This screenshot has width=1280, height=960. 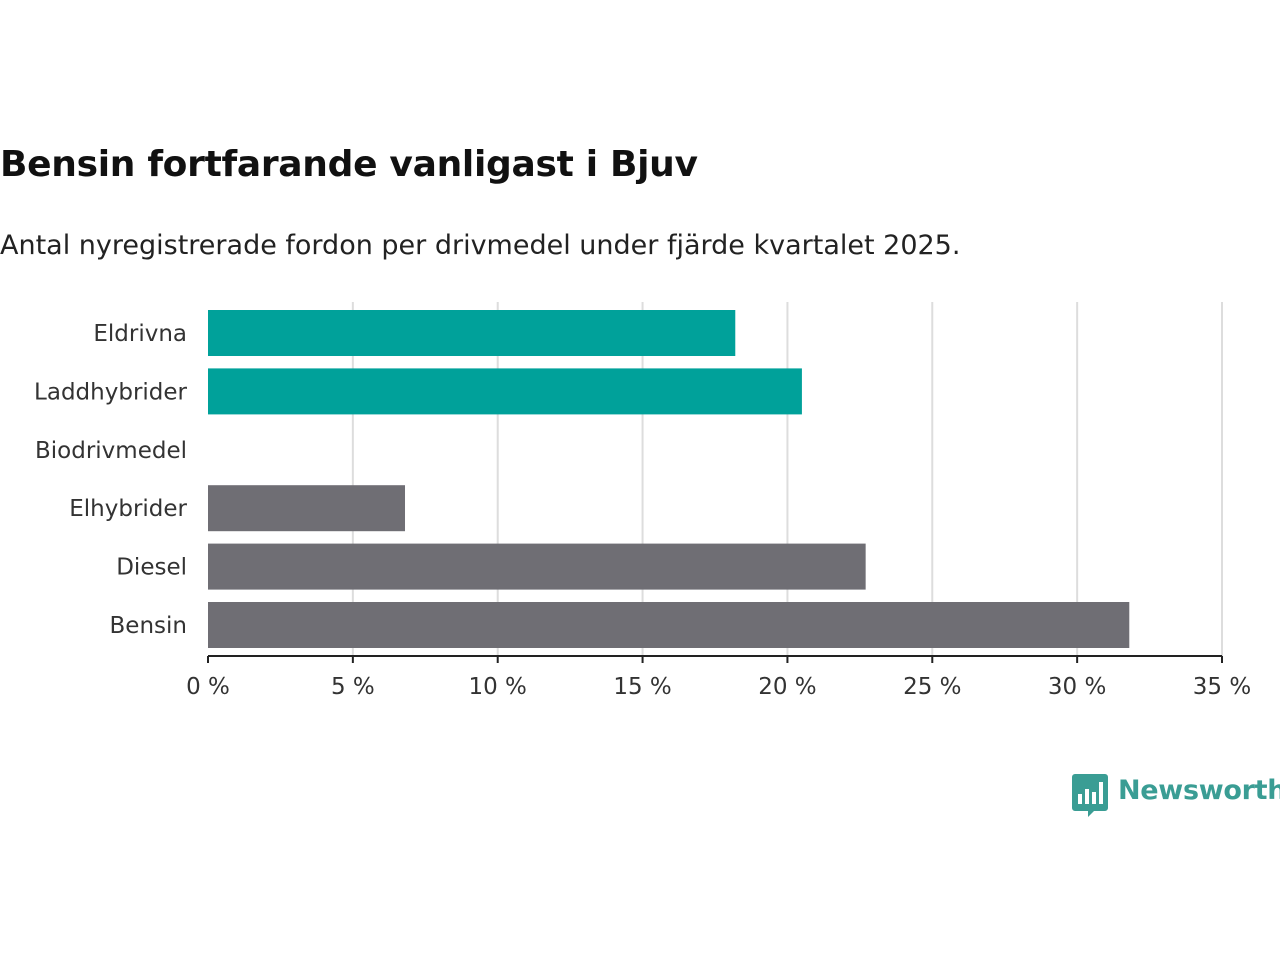 What do you see at coordinates (497, 687) in the screenshot?
I see `x-tick-label: 10 %` at bounding box center [497, 687].